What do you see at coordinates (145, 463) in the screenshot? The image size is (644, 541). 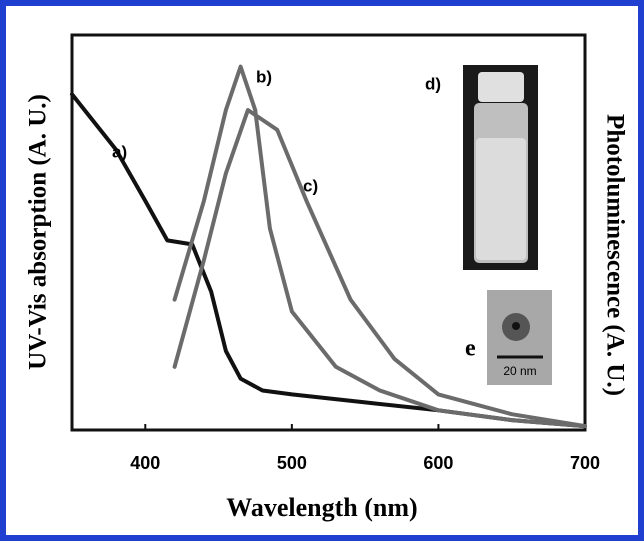 I see `x-tick-label: 400` at bounding box center [145, 463].